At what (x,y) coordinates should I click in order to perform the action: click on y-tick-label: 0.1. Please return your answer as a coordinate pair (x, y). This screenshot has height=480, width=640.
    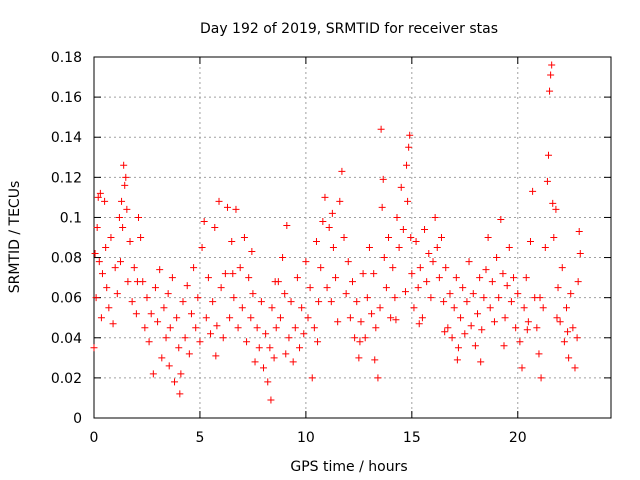
    Looking at the image, I should click on (71, 218).